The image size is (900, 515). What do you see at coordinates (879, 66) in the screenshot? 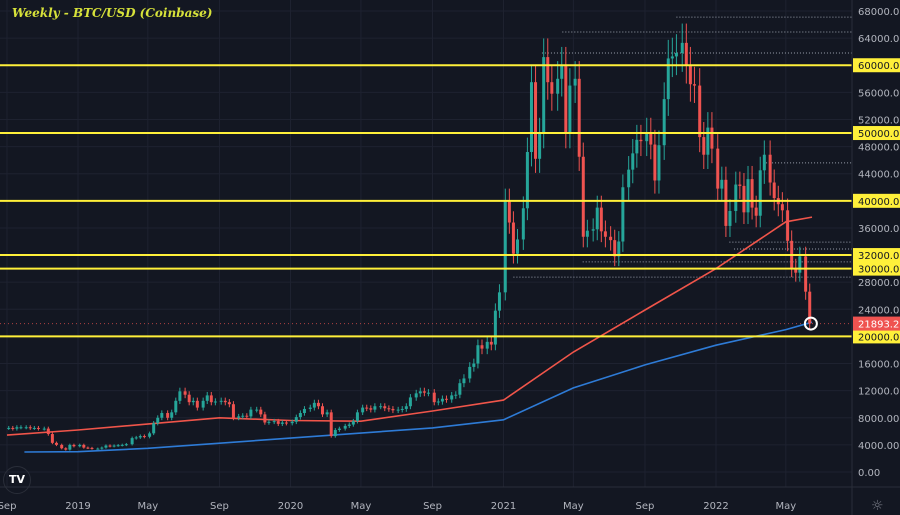
I see `level-price-label: 60000.00` at bounding box center [879, 66].